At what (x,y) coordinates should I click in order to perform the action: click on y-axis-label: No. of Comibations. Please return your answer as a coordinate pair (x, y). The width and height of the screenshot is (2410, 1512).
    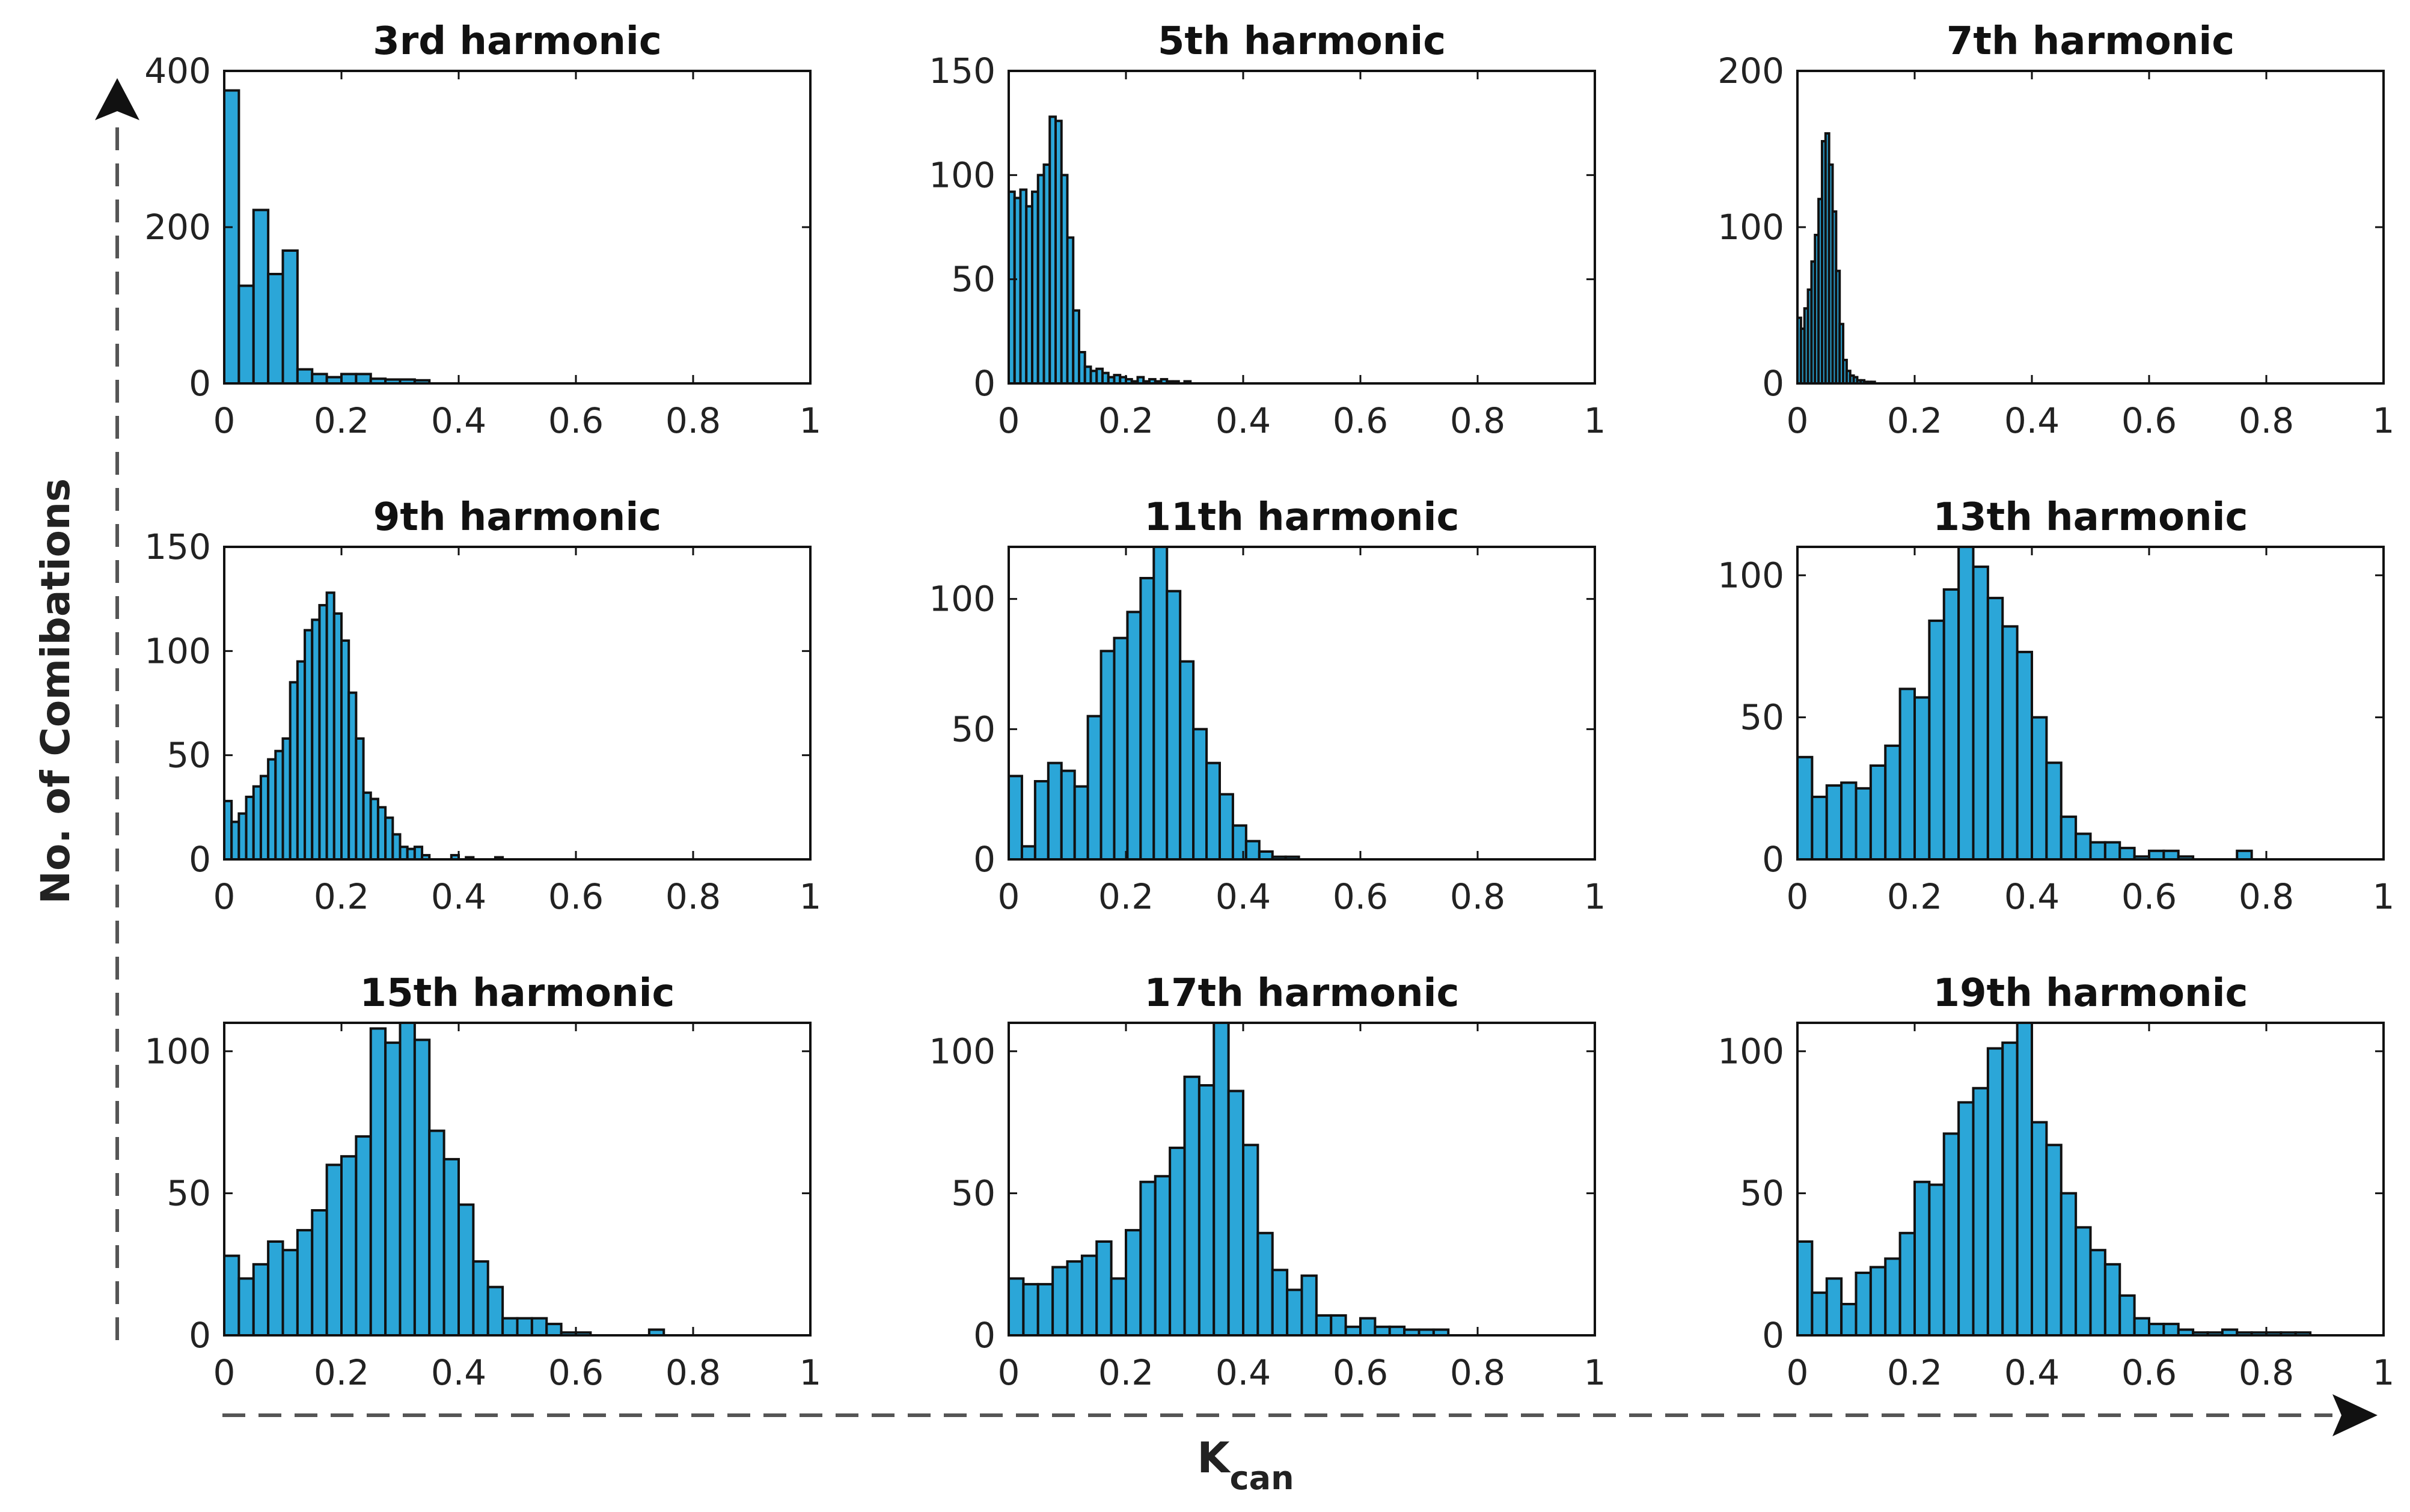
    Looking at the image, I should click on (55, 691).